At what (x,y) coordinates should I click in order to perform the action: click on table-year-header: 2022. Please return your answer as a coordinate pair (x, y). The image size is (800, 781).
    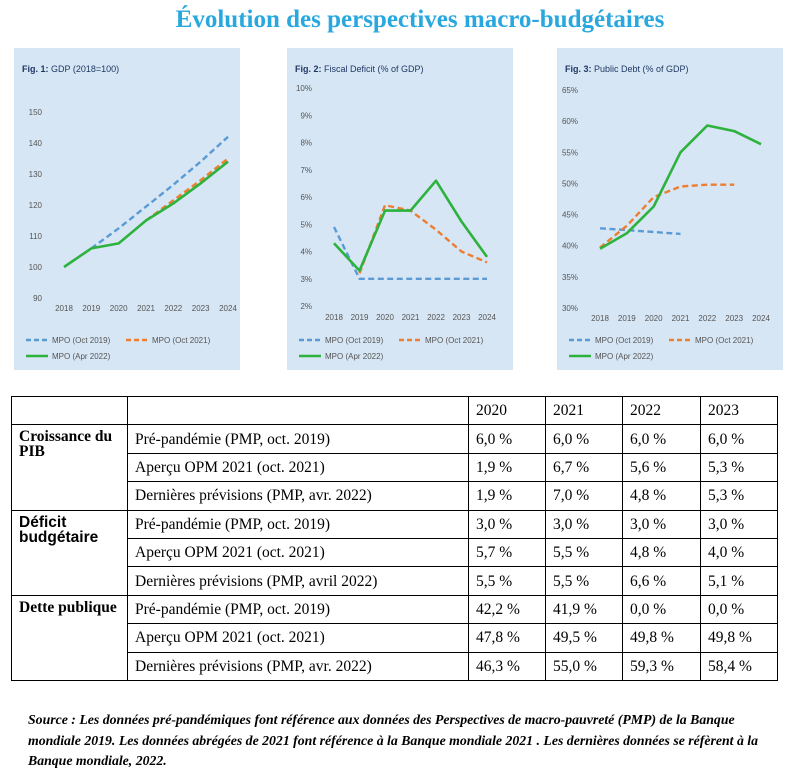
    Looking at the image, I should click on (661, 410).